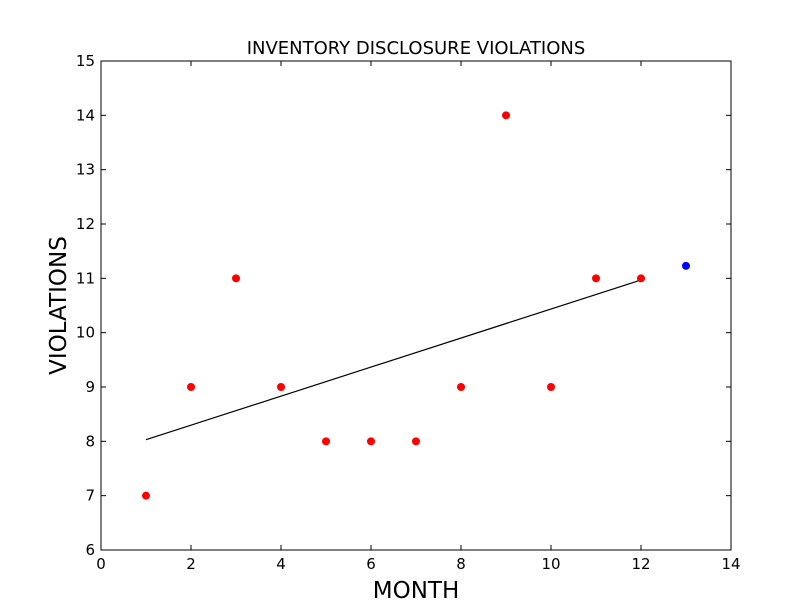  What do you see at coordinates (59, 305) in the screenshot?
I see `y-axis-label: VIOLATIONS` at bounding box center [59, 305].